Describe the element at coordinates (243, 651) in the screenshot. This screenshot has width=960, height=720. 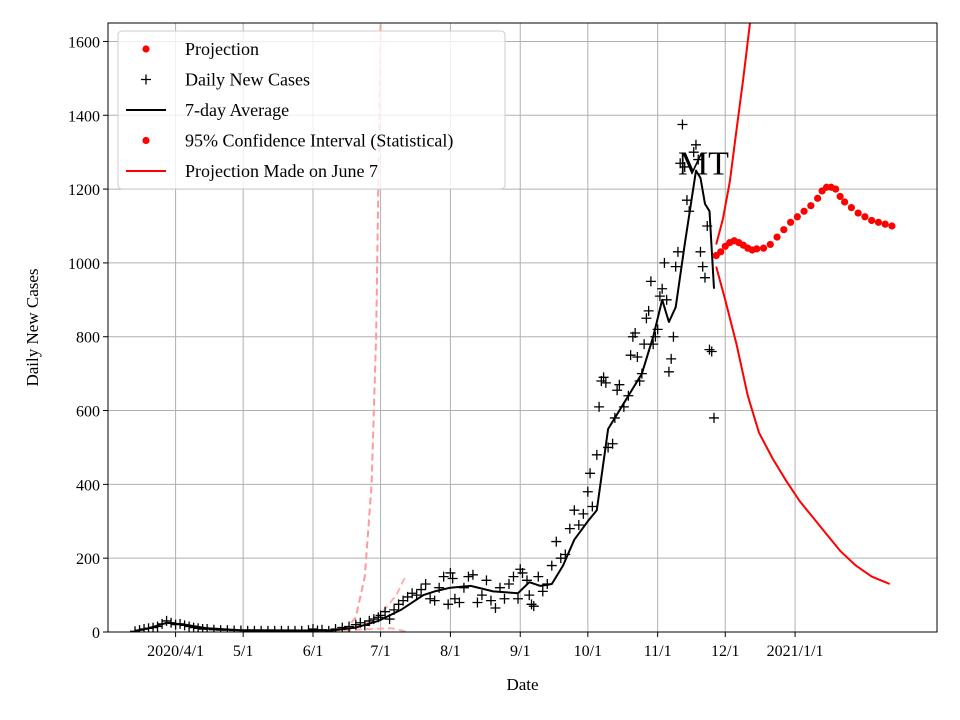
I see `x-tick-label: 5/1` at that location.